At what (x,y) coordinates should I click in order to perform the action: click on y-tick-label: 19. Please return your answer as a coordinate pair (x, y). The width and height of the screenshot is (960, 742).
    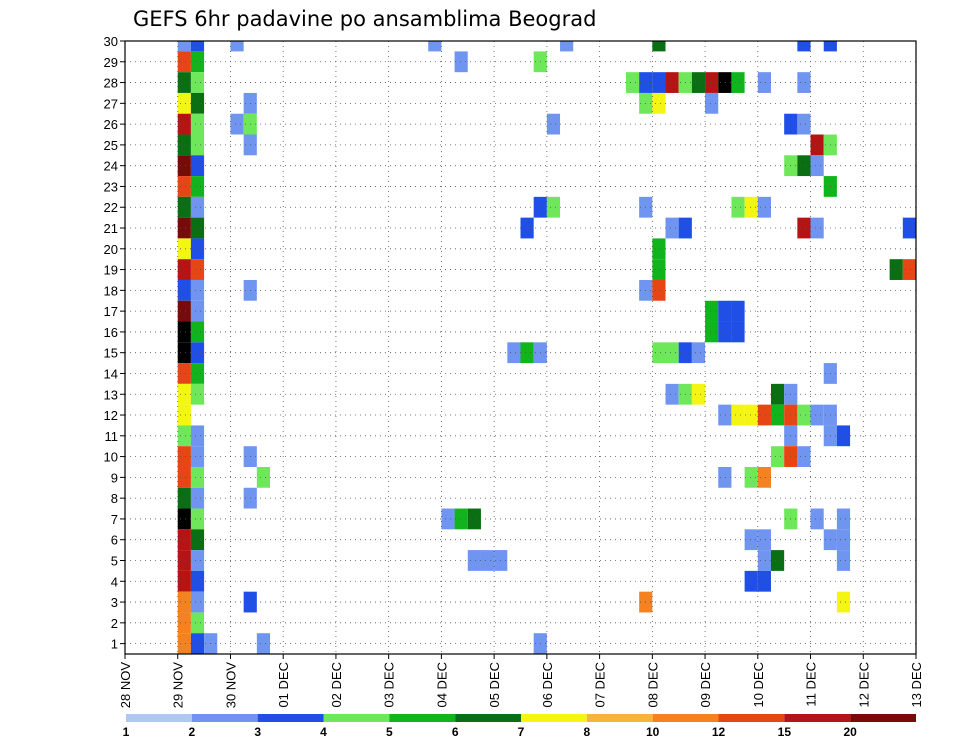
    Looking at the image, I should click on (111, 270).